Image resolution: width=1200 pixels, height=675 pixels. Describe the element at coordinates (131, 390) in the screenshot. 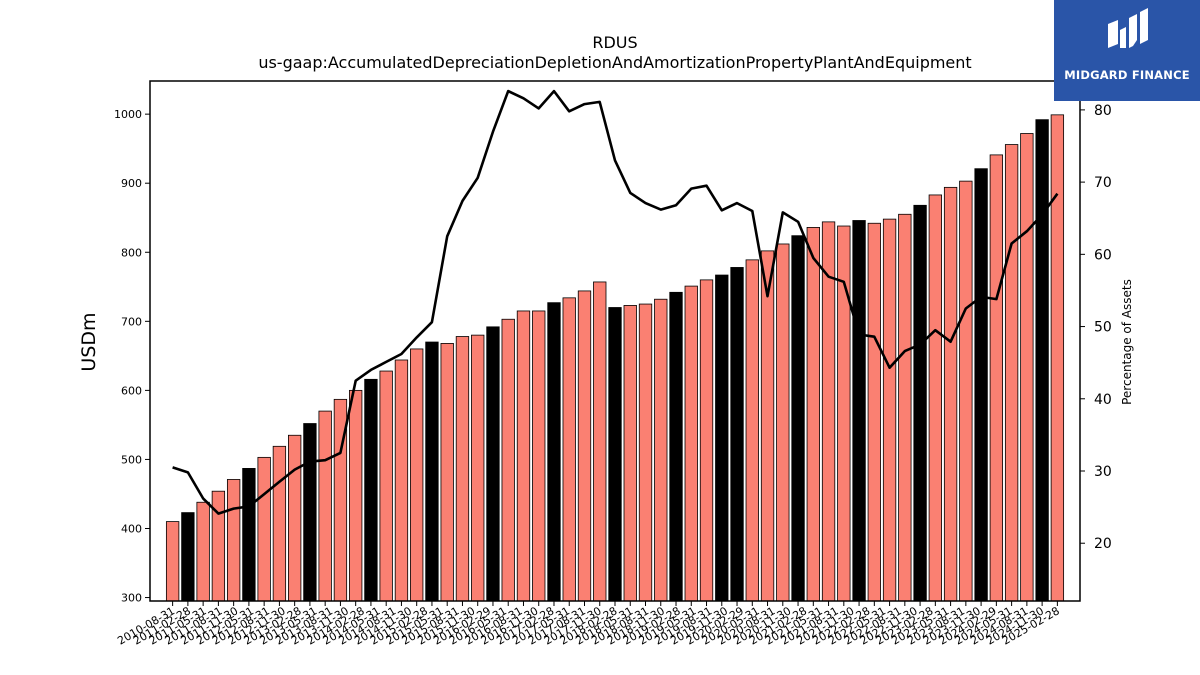

I see `y-tick-label: 600` at that location.